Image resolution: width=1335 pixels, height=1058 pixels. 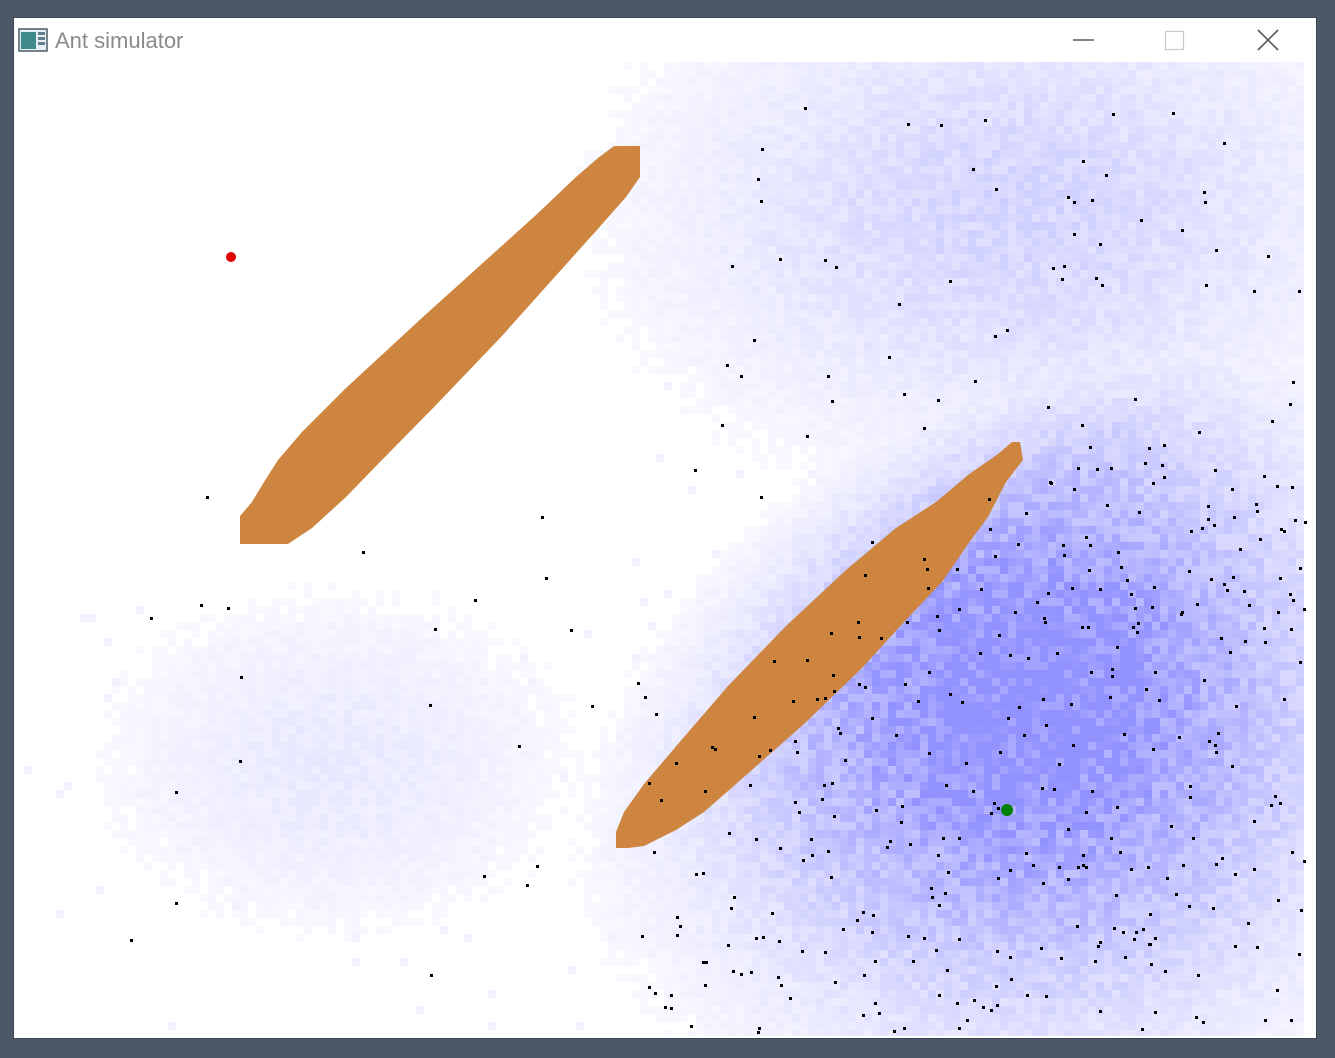 What do you see at coordinates (1267, 40) in the screenshot?
I see `close-button` at bounding box center [1267, 40].